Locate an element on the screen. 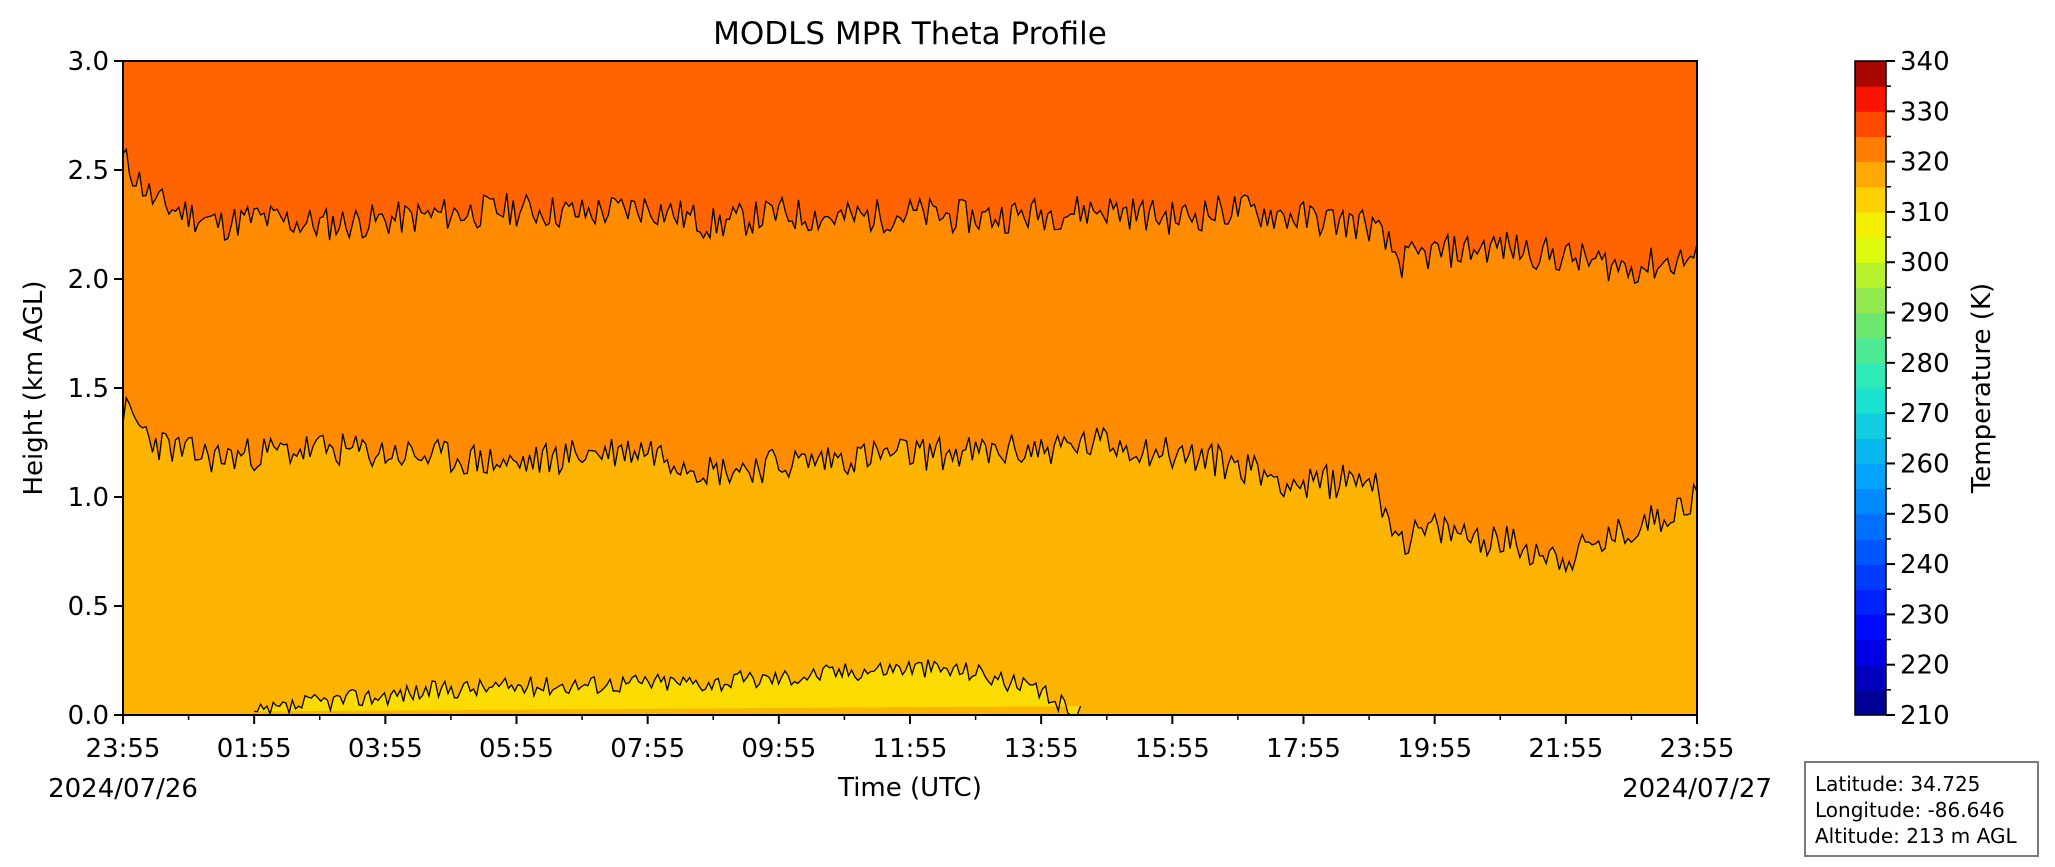  colorbar-tick-label: 270 is located at coordinates (1925, 414).